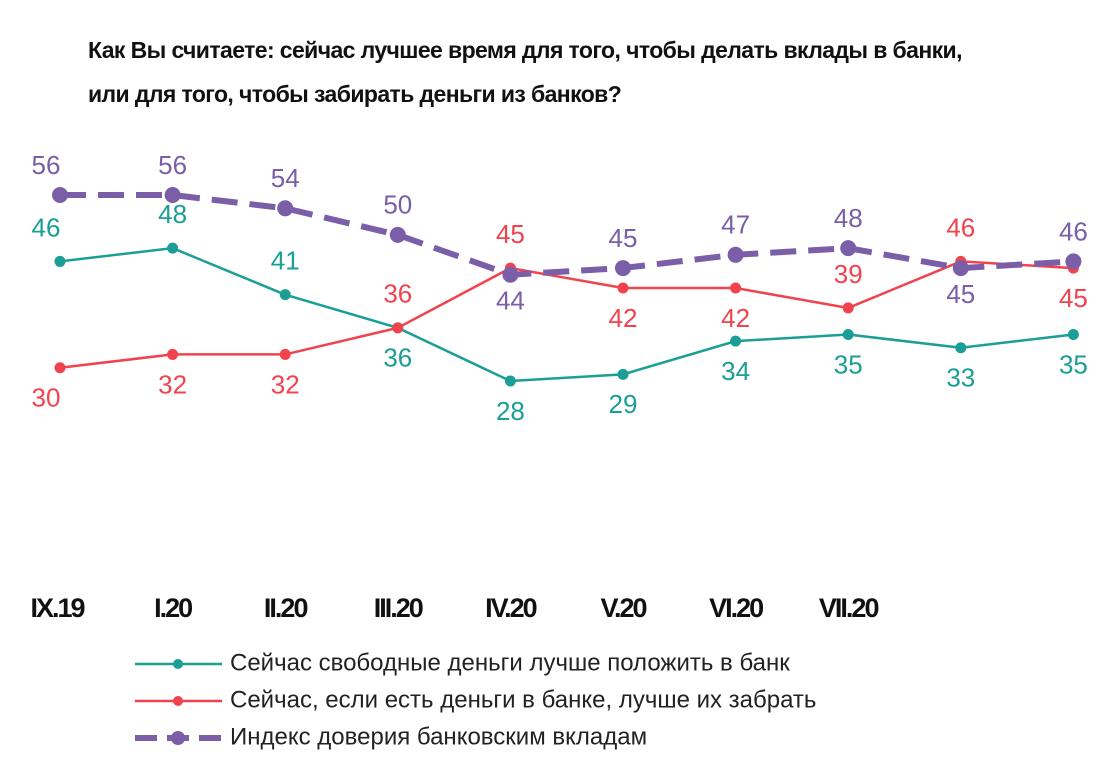 The width and height of the screenshot is (1110, 783). I want to click on value-label: 34, so click(735, 371).